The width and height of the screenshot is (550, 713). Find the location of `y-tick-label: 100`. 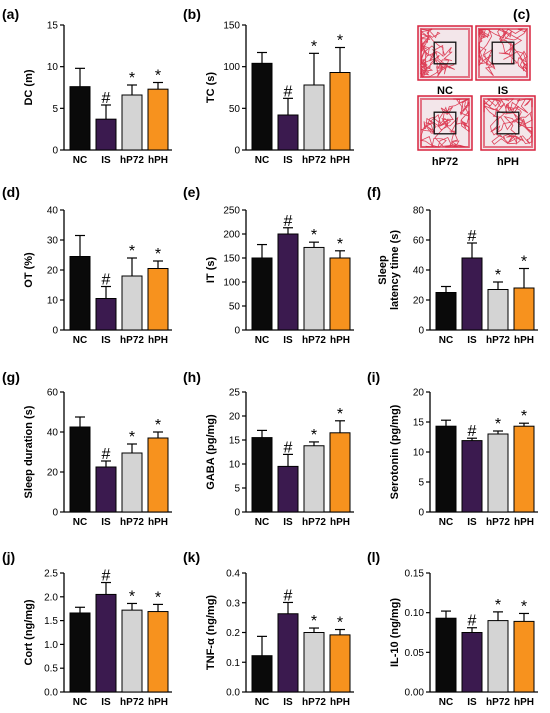

y-tick-label: 100 is located at coordinates (231, 283).